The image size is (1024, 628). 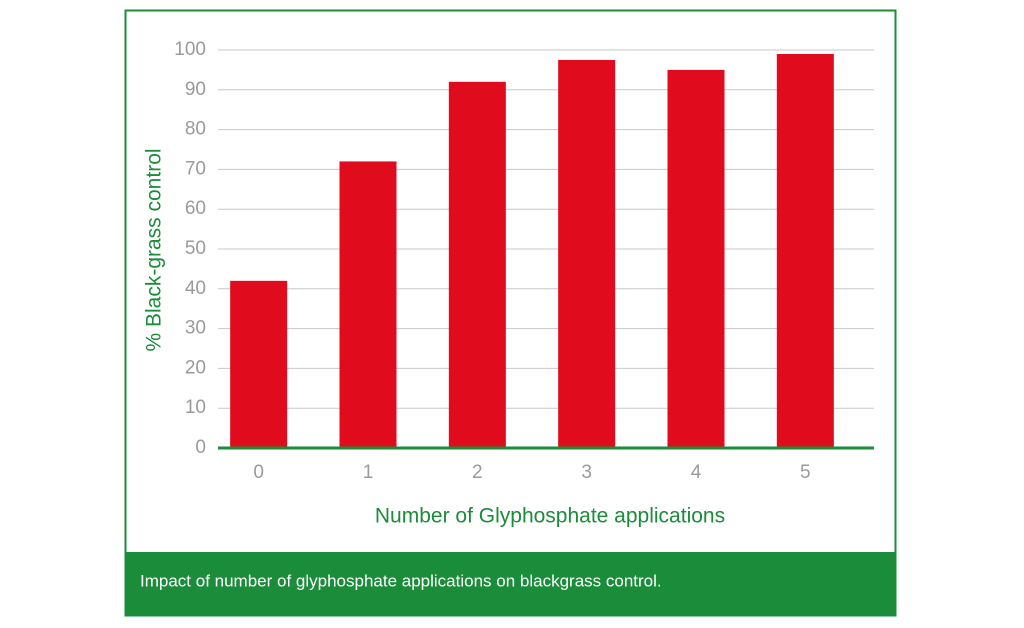 What do you see at coordinates (195, 89) in the screenshot?
I see `y-tick-label: 90` at bounding box center [195, 89].